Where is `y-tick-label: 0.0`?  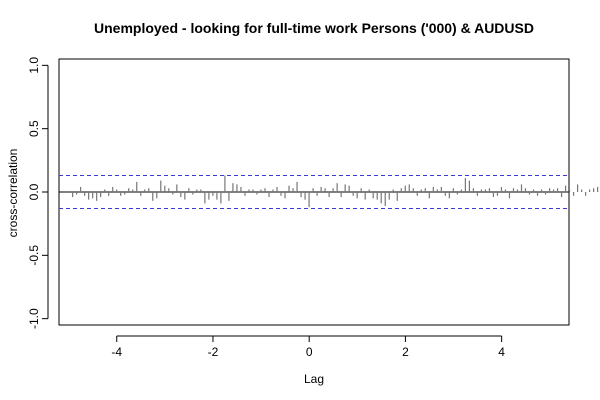 y-tick-label: 0.0 is located at coordinates (34, 191).